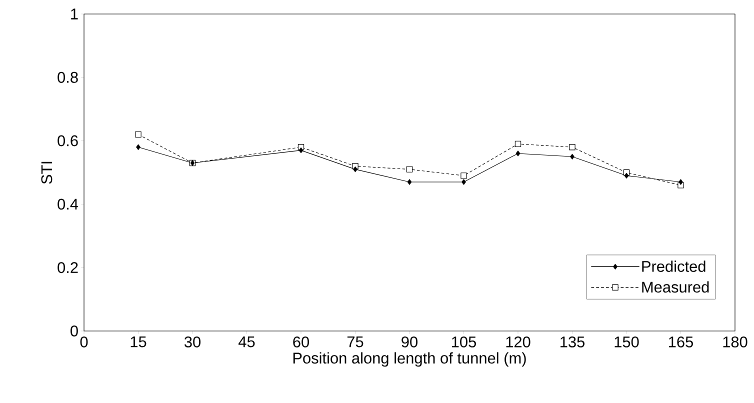 This screenshot has height=403, width=754. Describe the element at coordinates (74, 14) in the screenshot. I see `y-tick-label: 1` at that location.